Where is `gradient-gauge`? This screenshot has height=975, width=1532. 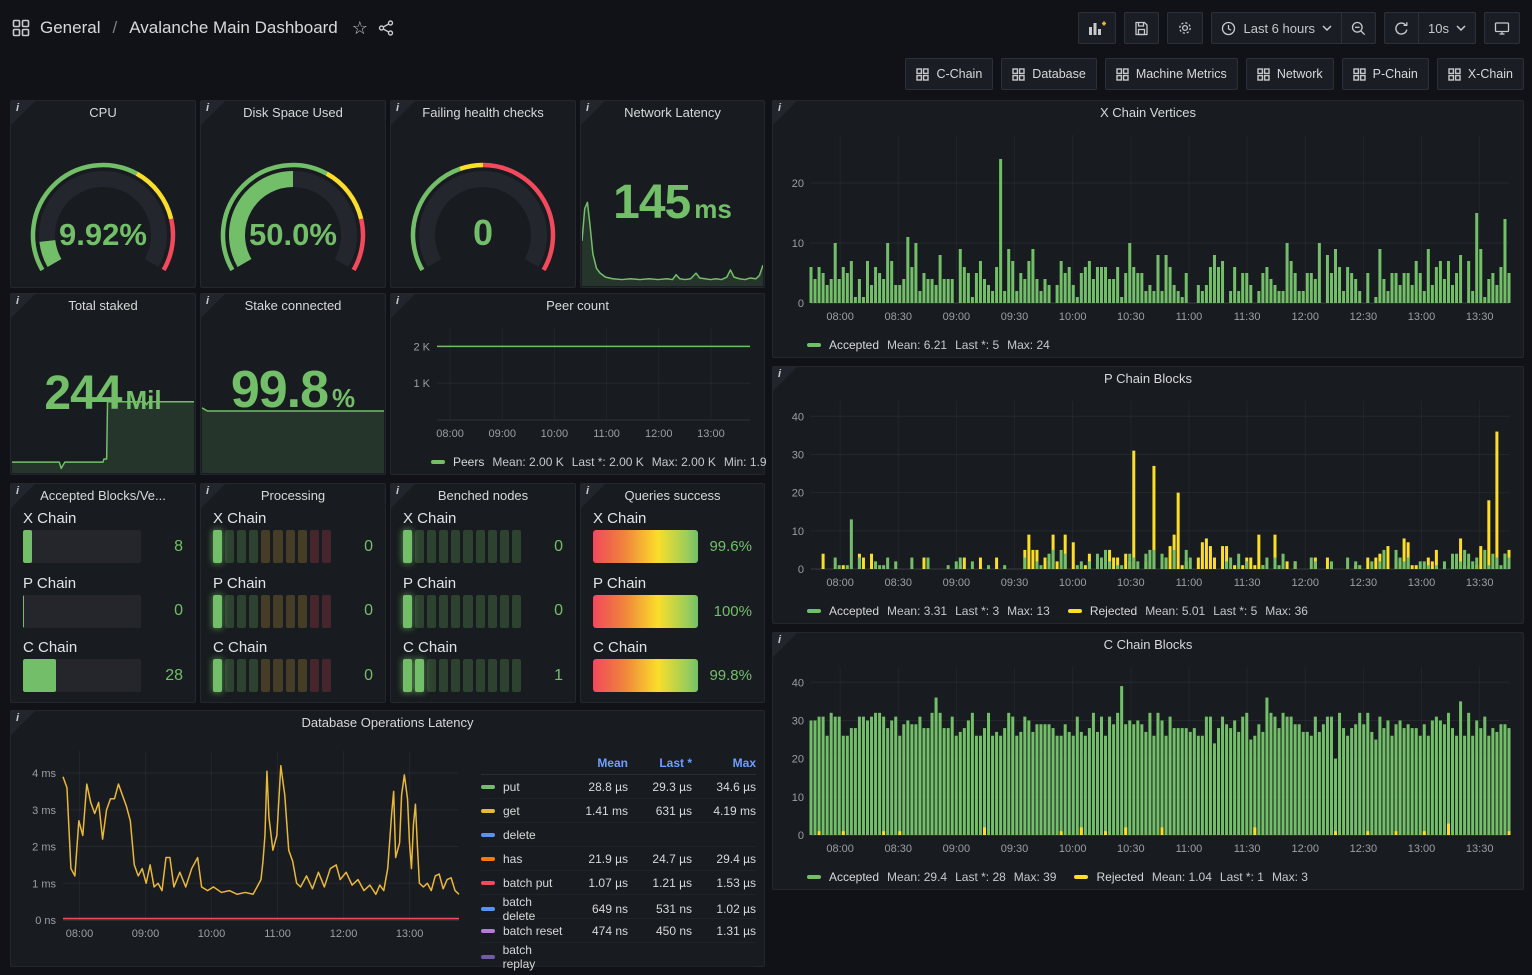 gradient-gauge is located at coordinates (645, 675).